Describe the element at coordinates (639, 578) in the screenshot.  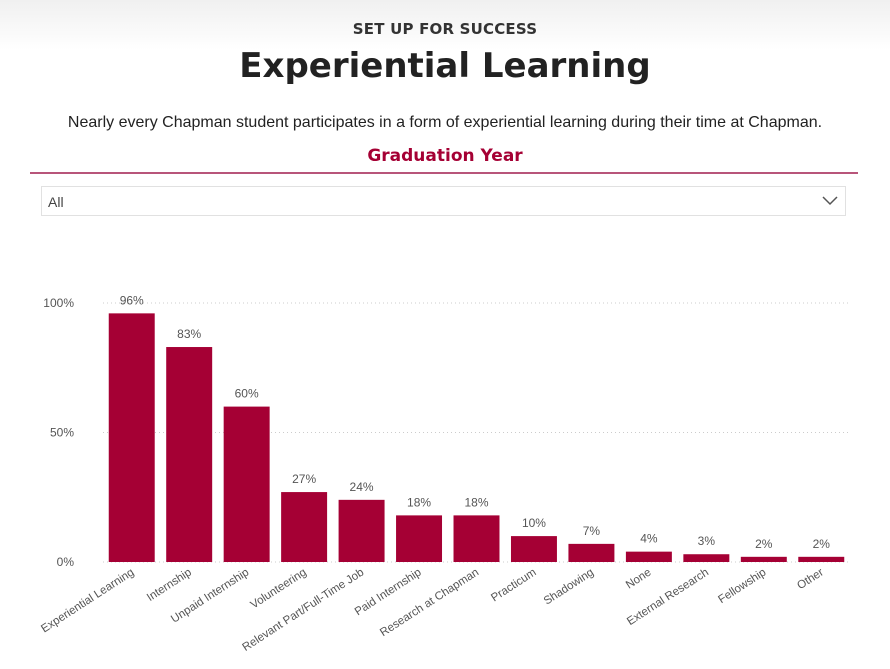
I see `x-tick-label: None` at that location.